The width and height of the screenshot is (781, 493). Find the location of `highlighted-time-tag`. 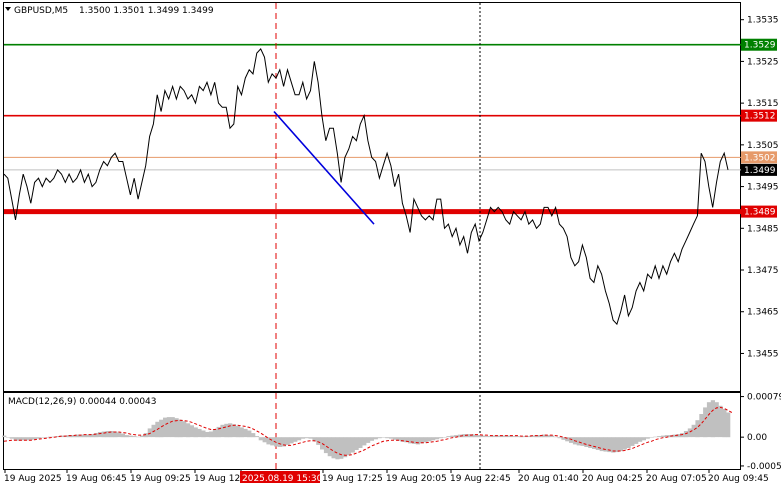

highlighted-time-tag is located at coordinates (280, 477).